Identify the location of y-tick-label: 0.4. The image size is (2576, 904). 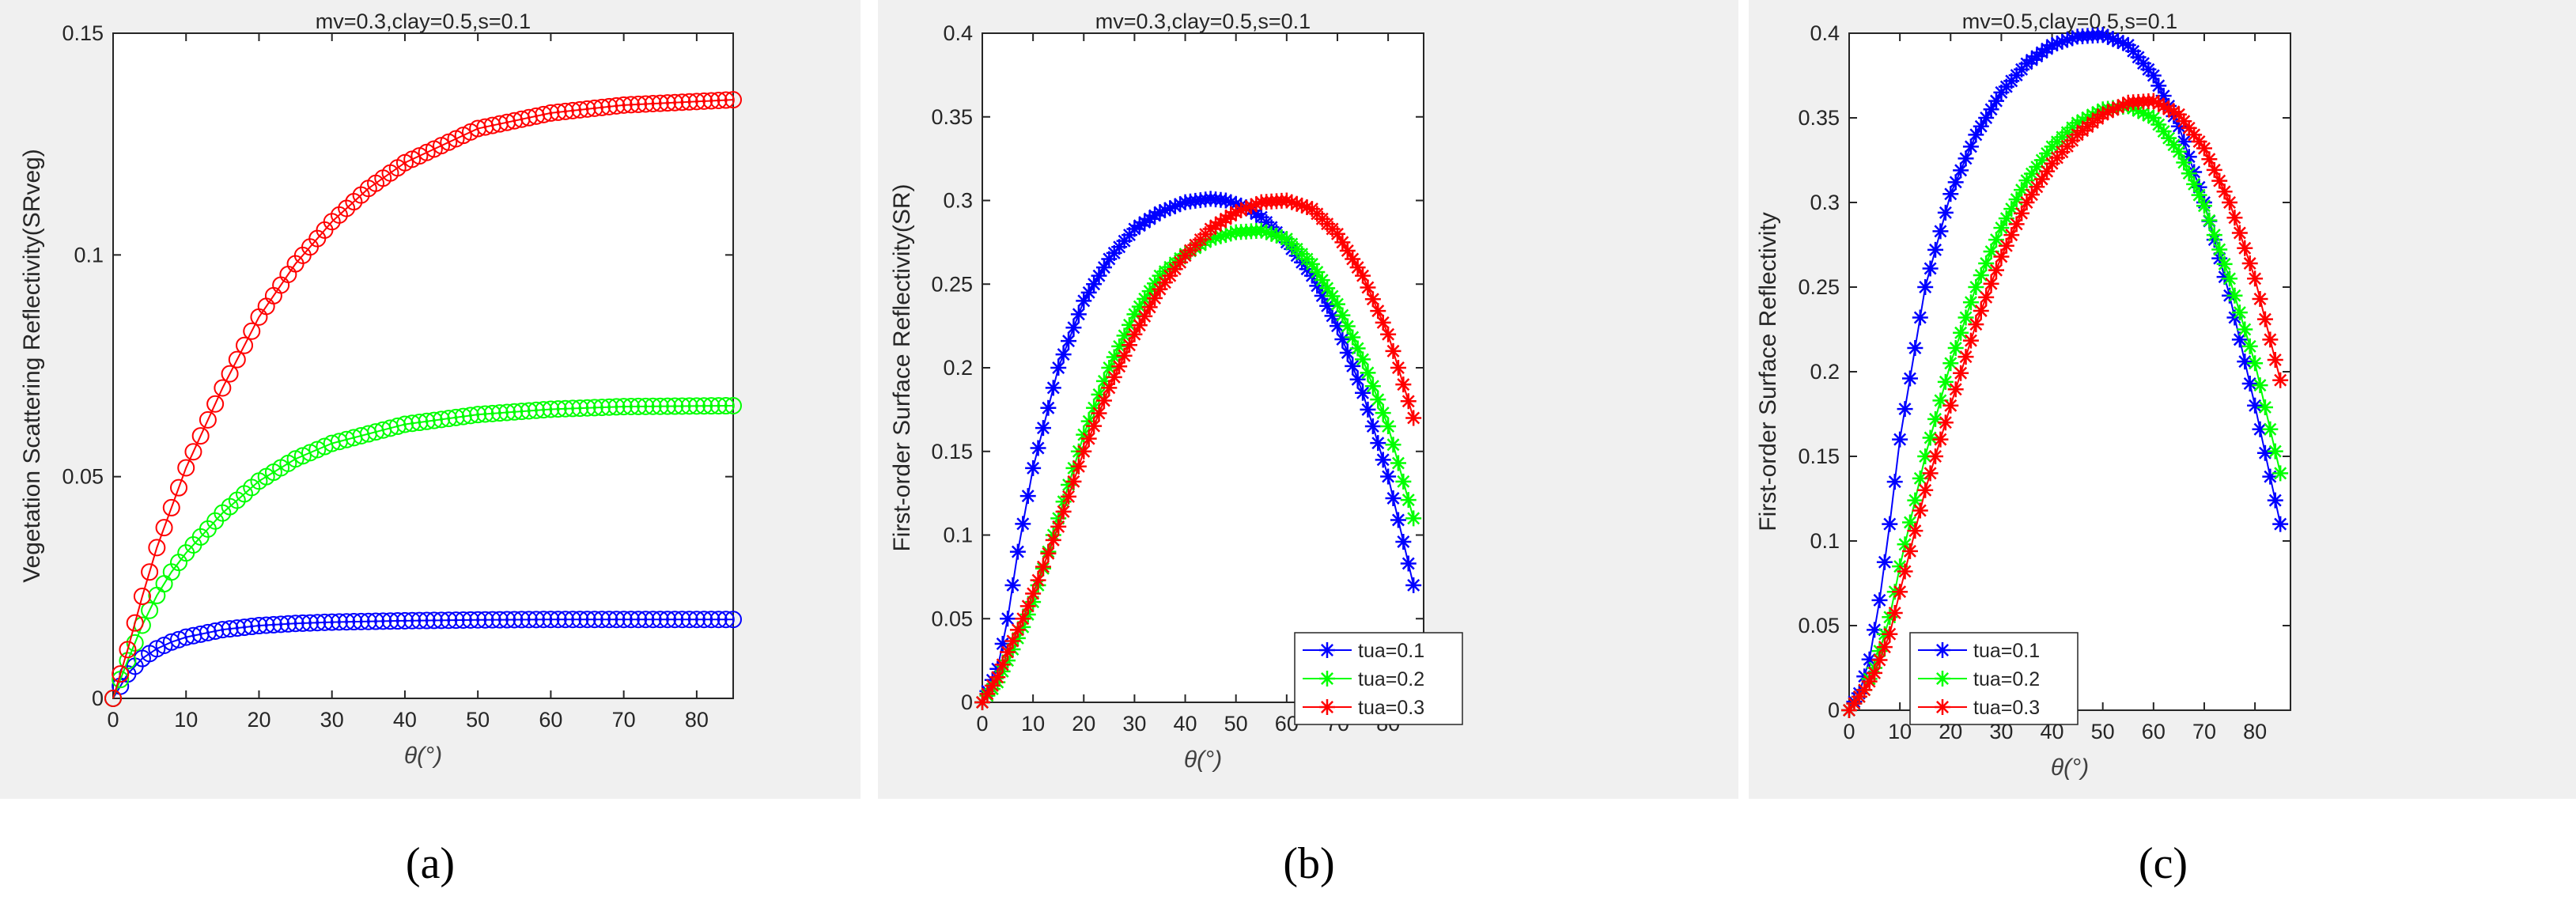
(958, 33).